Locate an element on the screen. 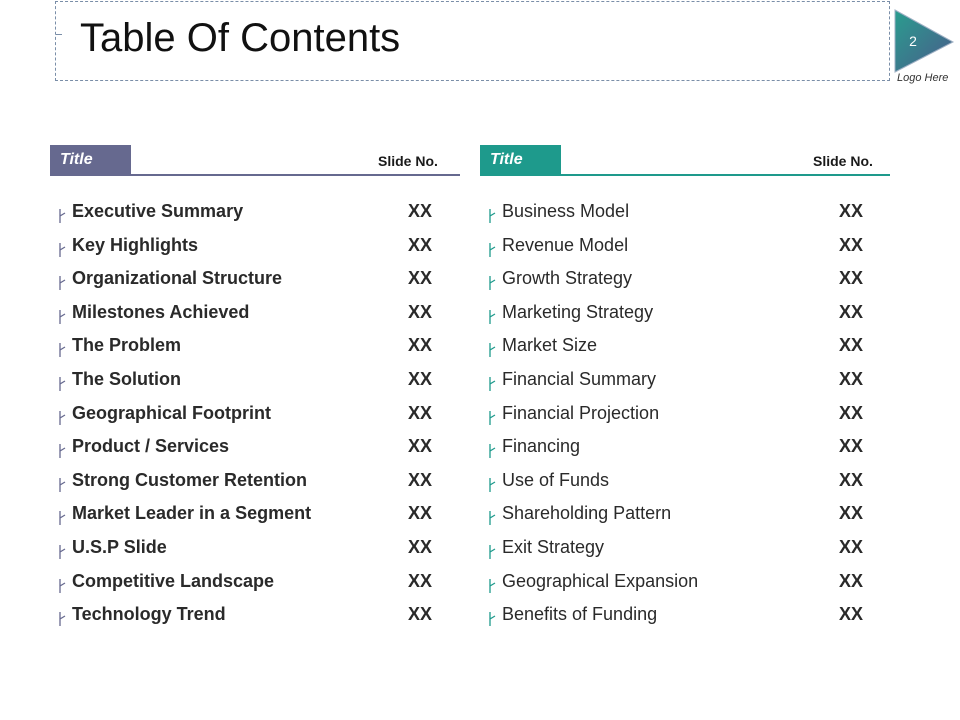 The image size is (960, 720). toc-item-label: Milestones Achieved is located at coordinates (161, 311).